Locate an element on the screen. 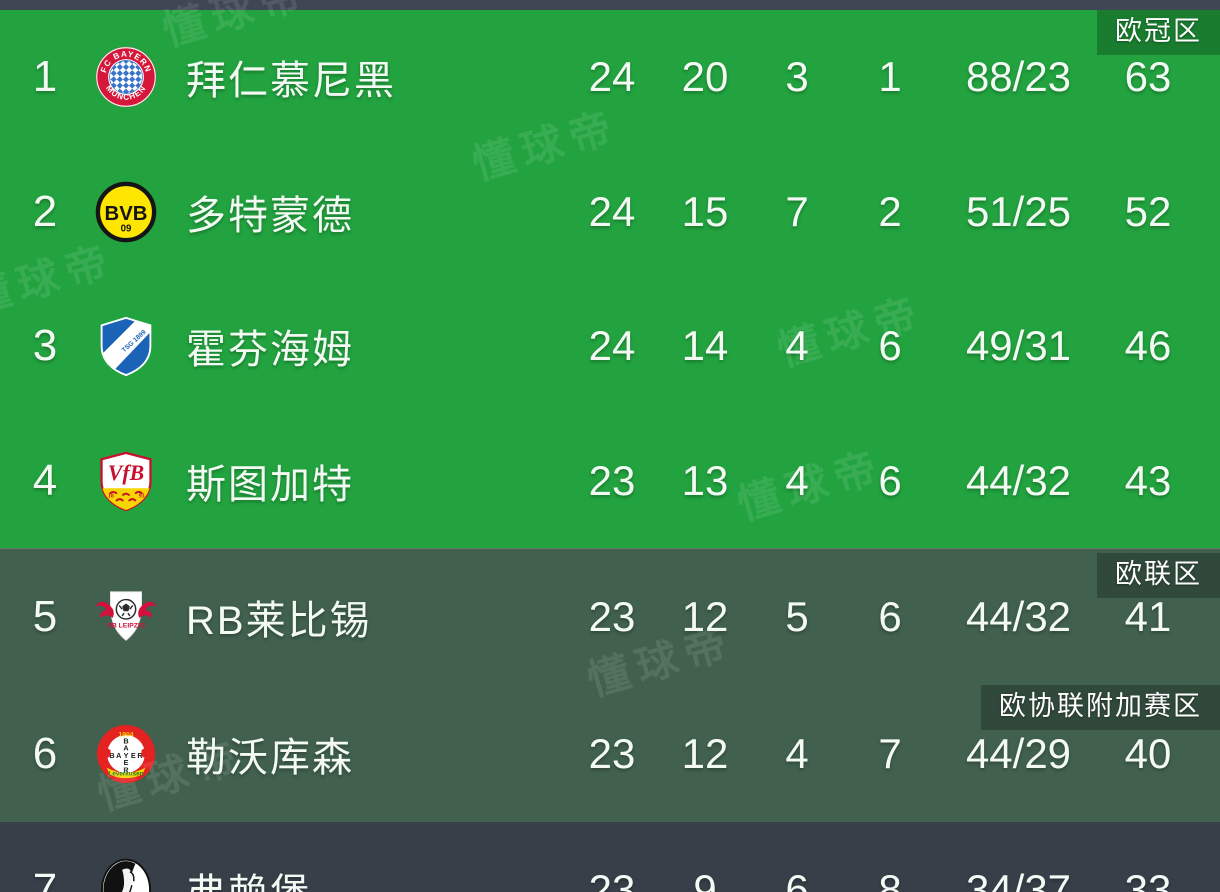 This screenshot has height=892, width=1220. svg-text: 18 is located at coordinates (111, 496).